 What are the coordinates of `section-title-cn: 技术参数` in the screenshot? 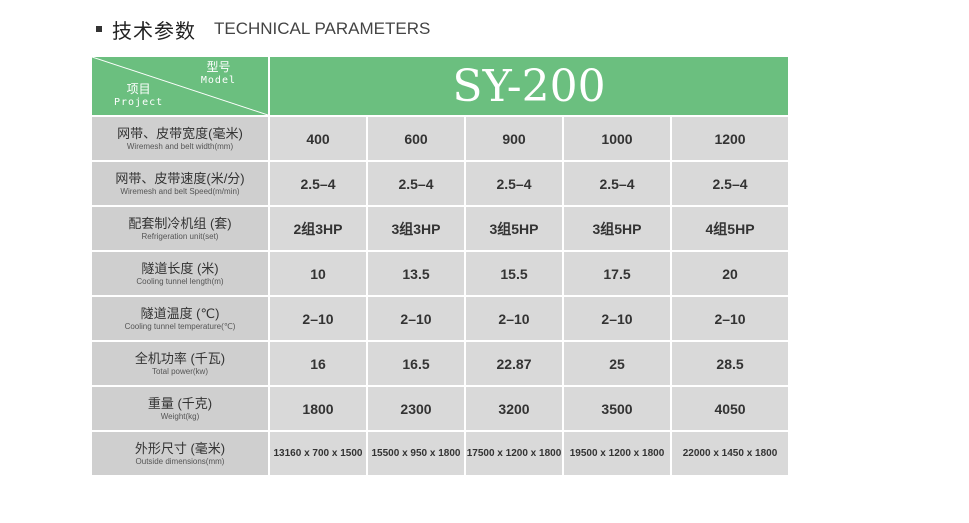 It's located at (154, 31).